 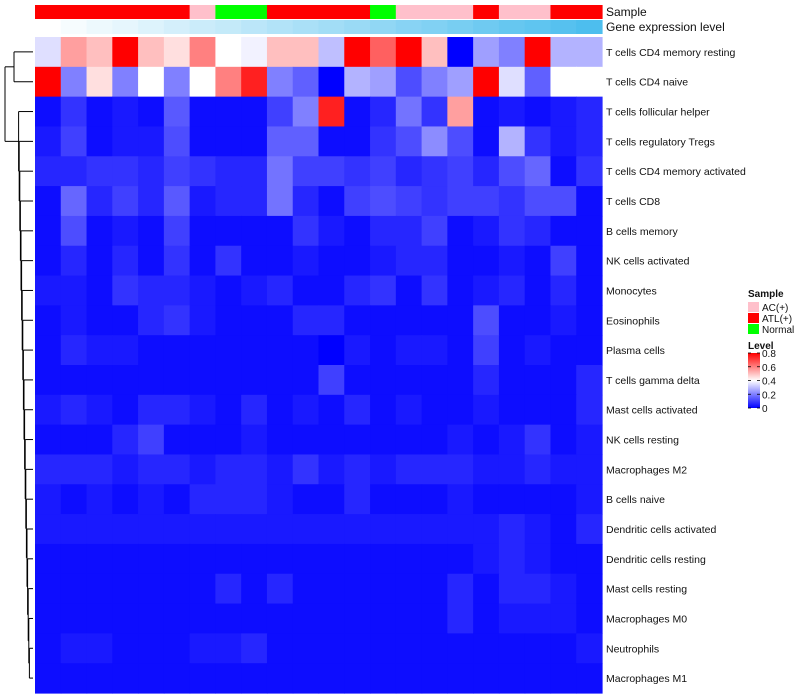 I want to click on sample-legend-label: Normal, so click(x=778, y=330).